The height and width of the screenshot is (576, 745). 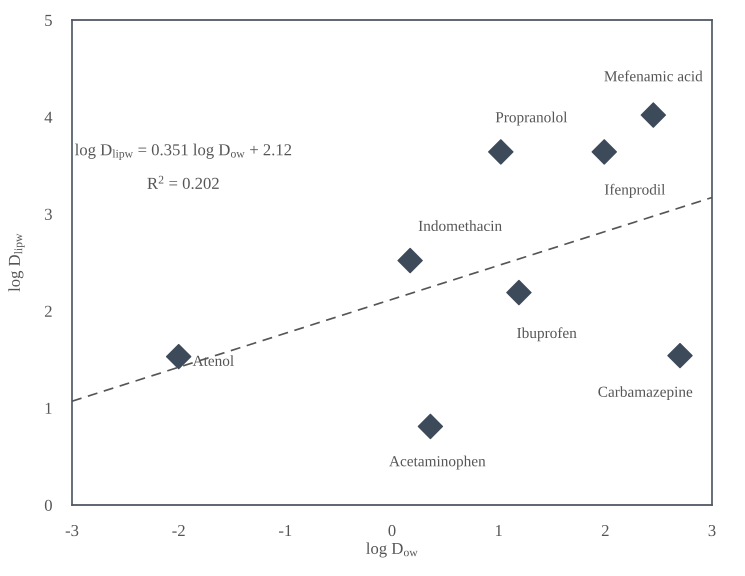 What do you see at coordinates (48, 311) in the screenshot?
I see `y-tick-label: 2` at bounding box center [48, 311].